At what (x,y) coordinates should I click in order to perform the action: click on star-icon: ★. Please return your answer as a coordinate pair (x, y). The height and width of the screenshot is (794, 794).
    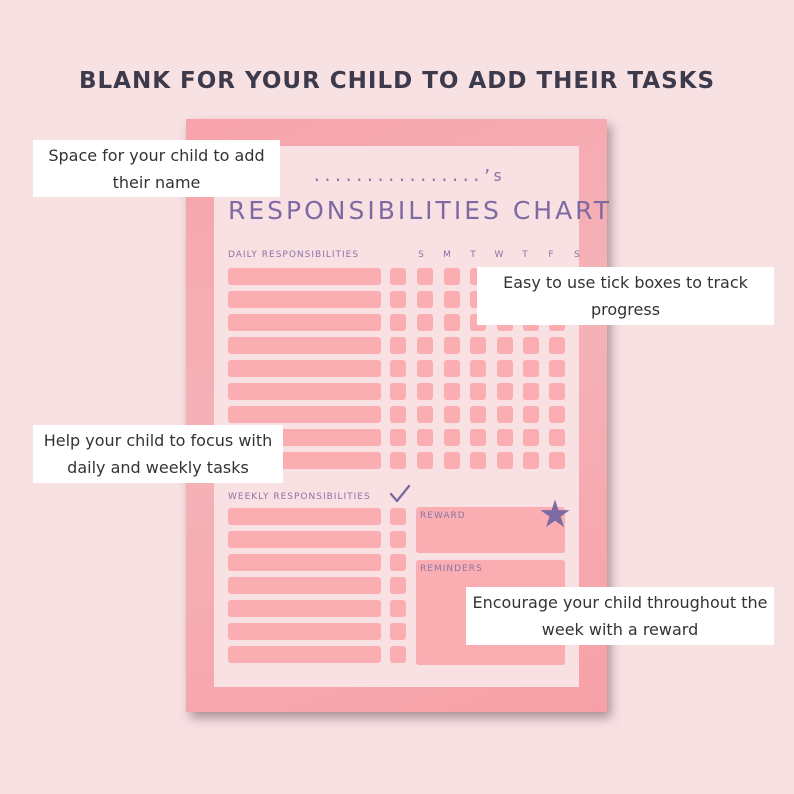
    Looking at the image, I should click on (555, 515).